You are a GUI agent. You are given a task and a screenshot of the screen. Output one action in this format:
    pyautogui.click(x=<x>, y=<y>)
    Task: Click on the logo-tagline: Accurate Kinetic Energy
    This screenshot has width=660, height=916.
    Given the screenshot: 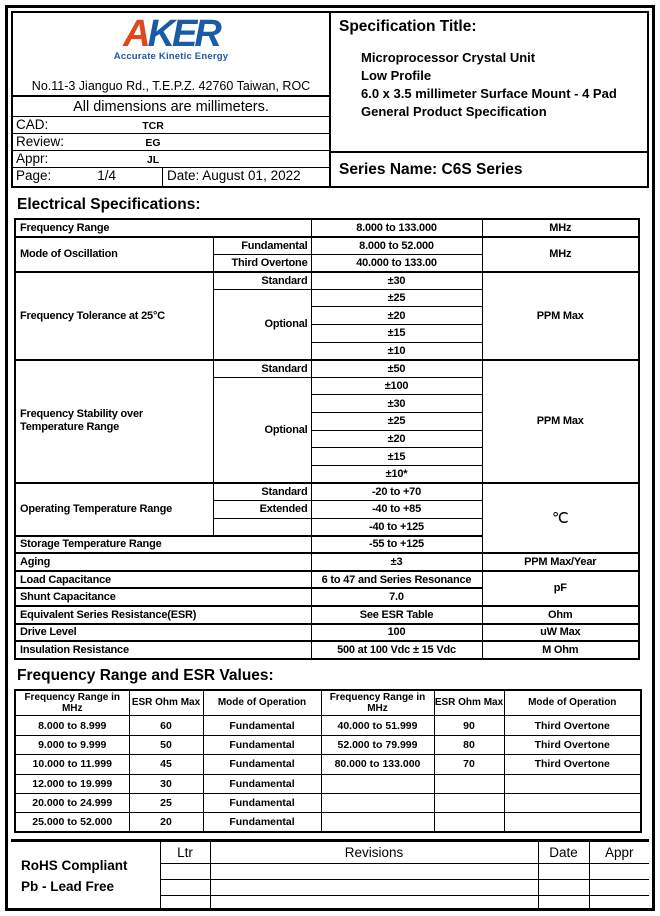 What is the action you would take?
    pyautogui.click(x=171, y=56)
    